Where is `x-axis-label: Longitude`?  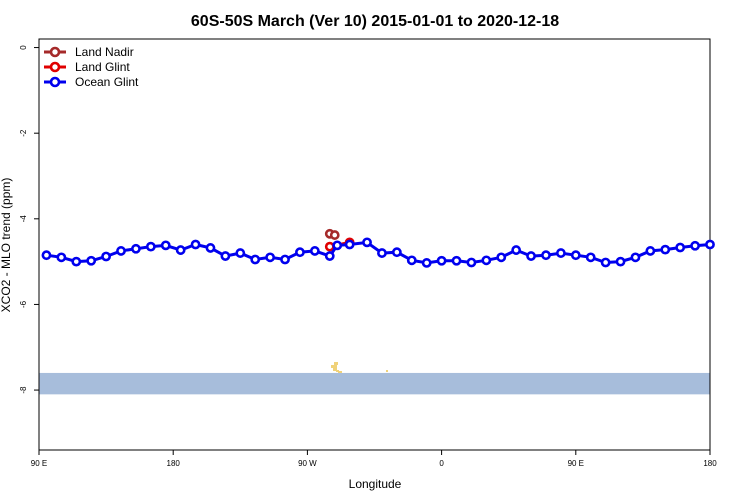
x-axis-label: Longitude is located at coordinates (375, 484).